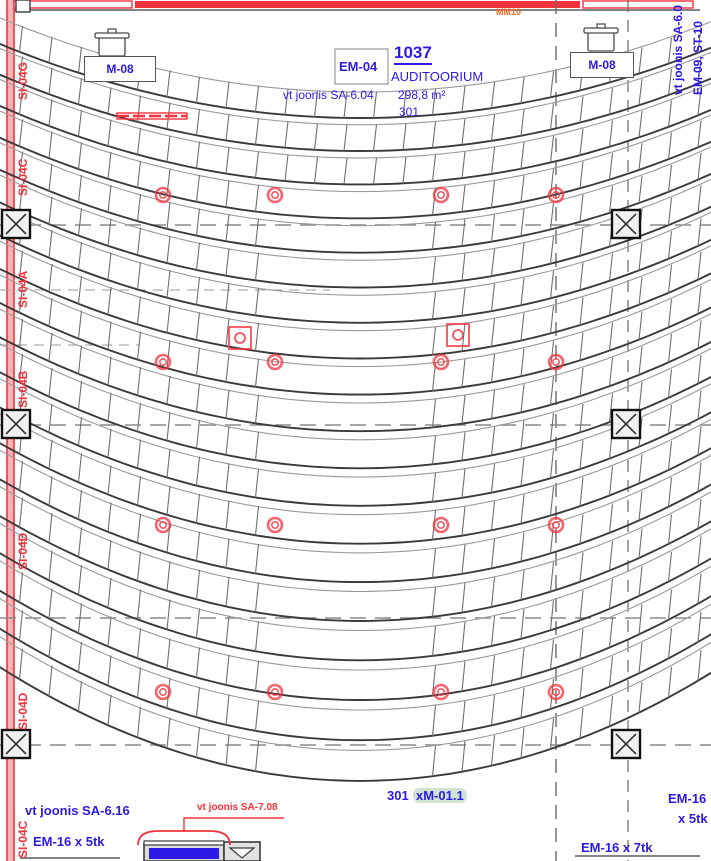  What do you see at coordinates (355, 5) in the screenshot?
I see `top-wall-band` at bounding box center [355, 5].